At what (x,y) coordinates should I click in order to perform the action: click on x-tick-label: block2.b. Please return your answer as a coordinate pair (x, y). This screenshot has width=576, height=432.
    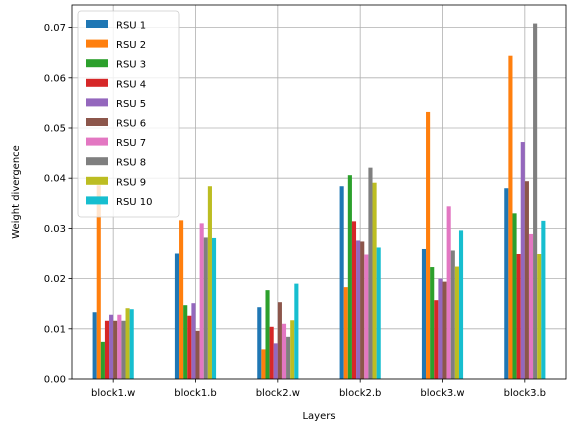
    Looking at the image, I should click on (360, 393).